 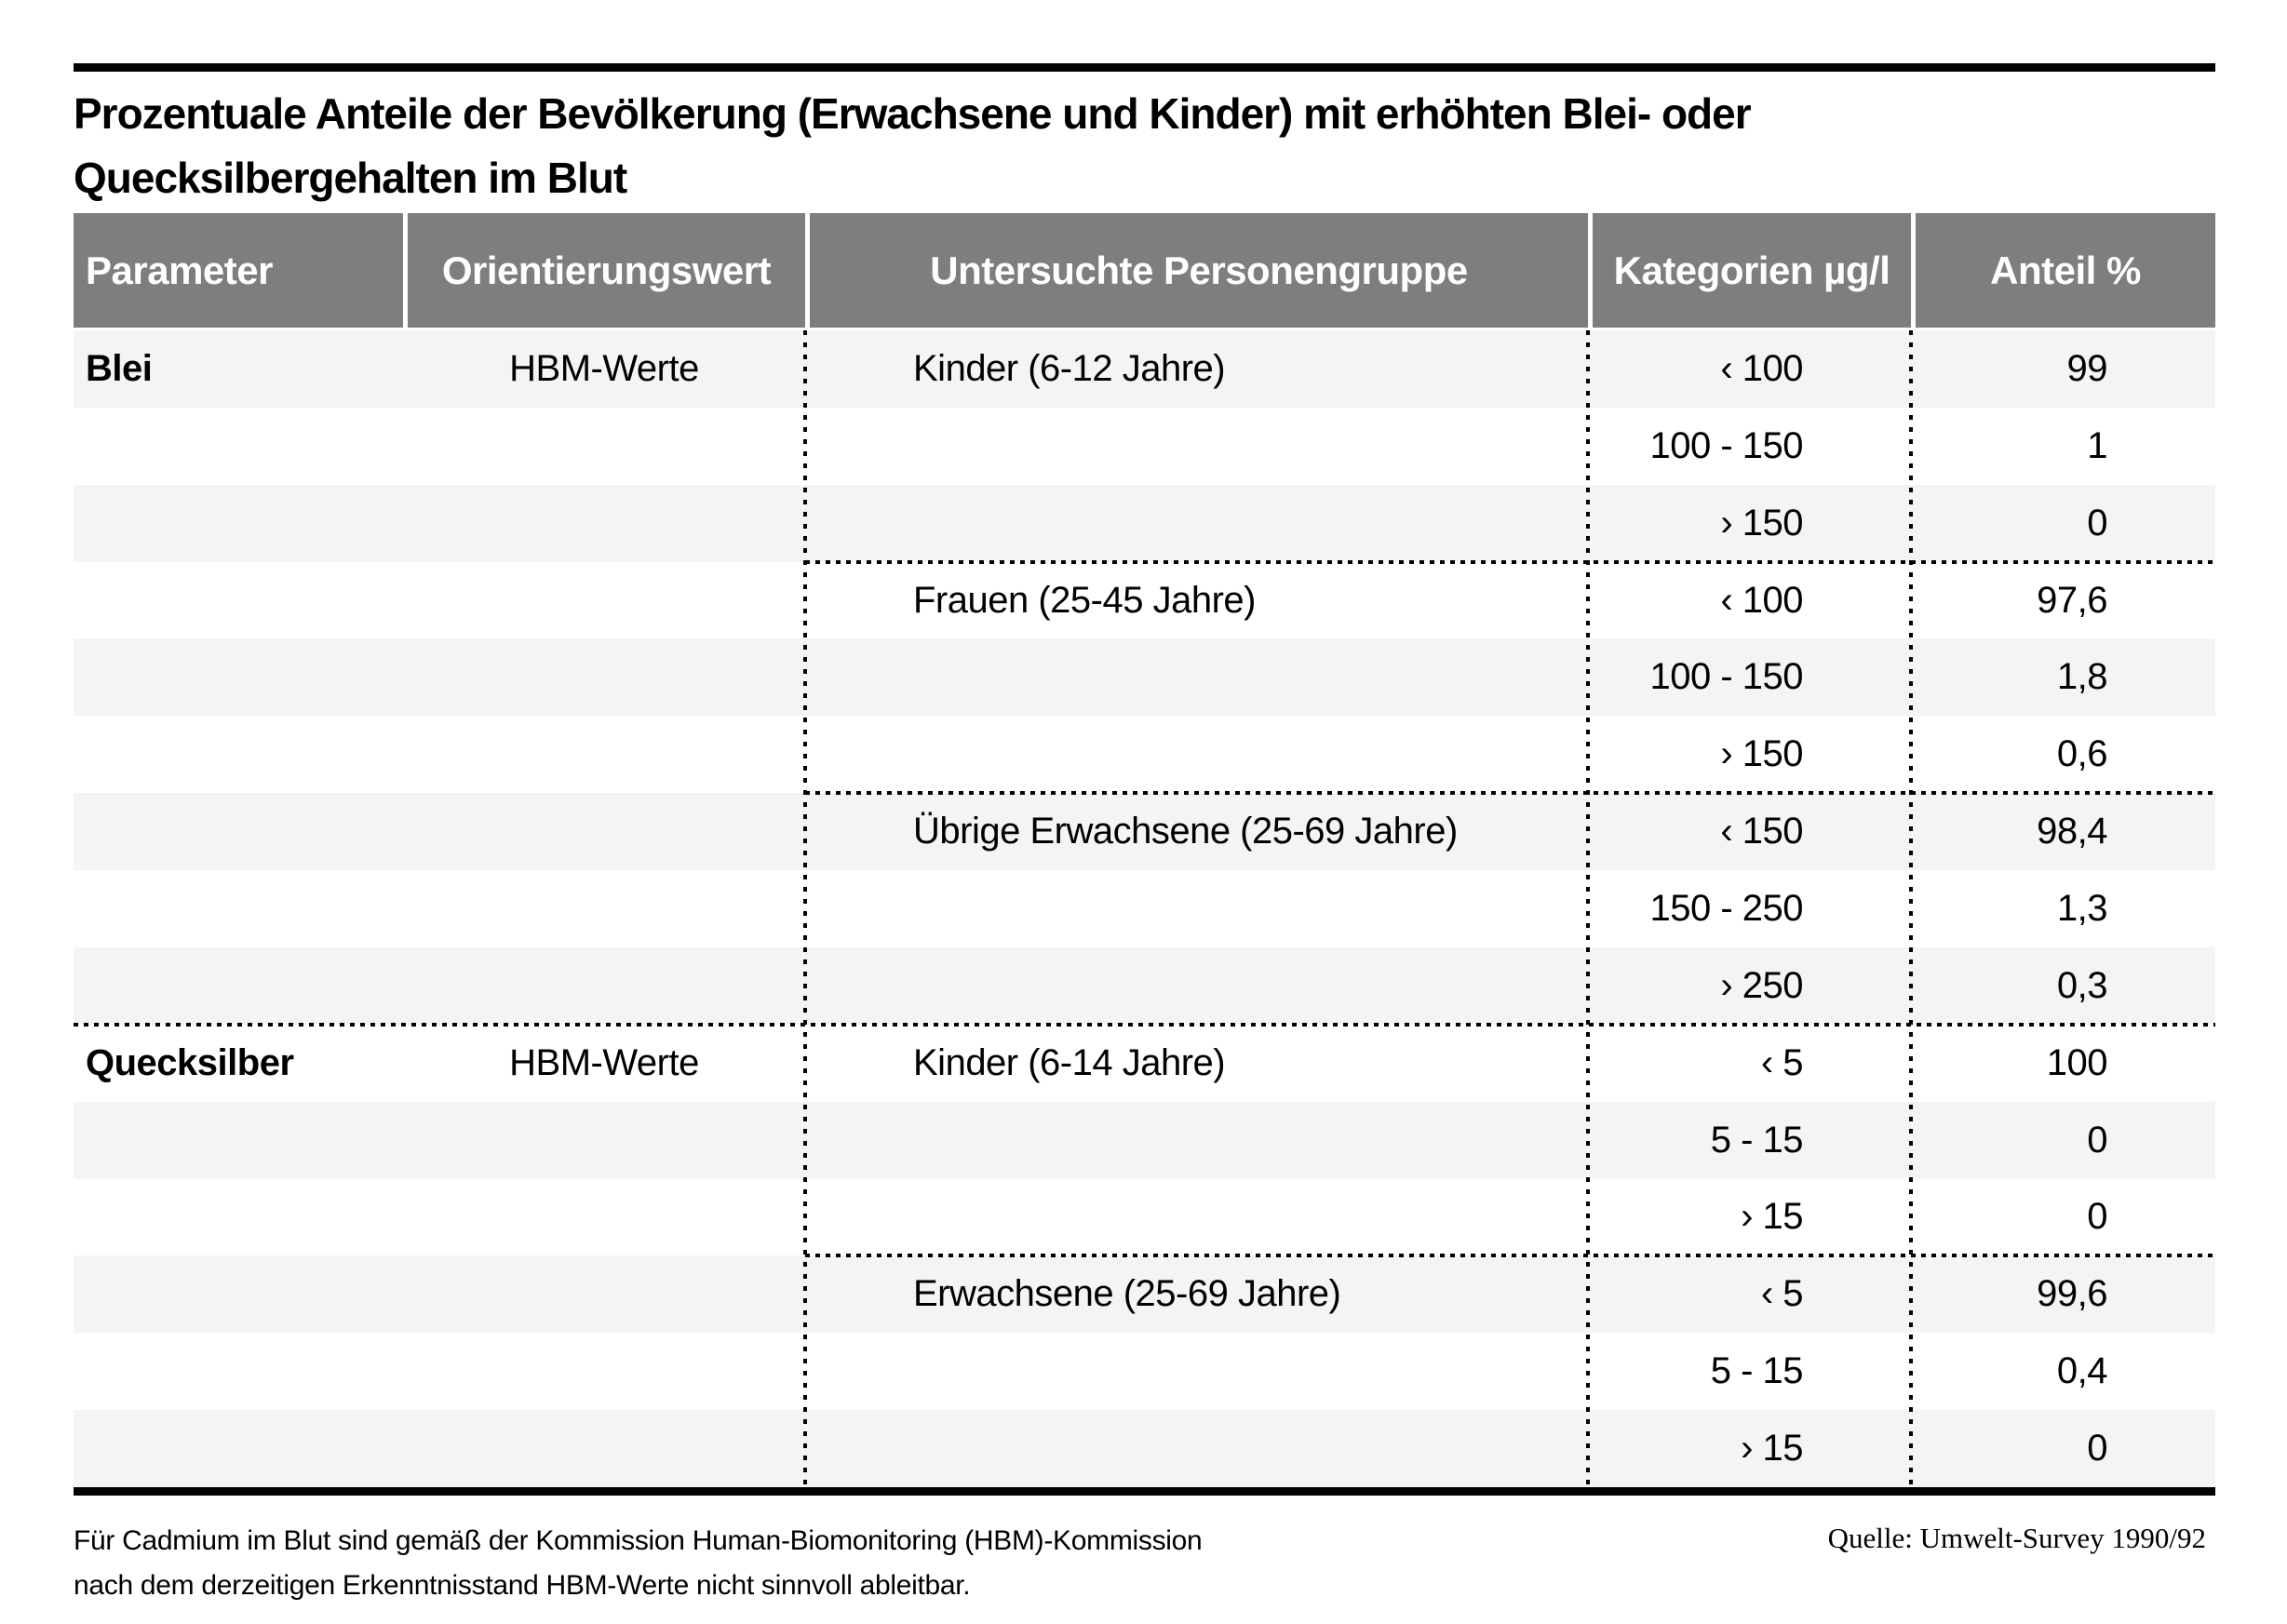 What do you see at coordinates (1144, 986) in the screenshot?
I see `table-row: › 250 0,3` at bounding box center [1144, 986].